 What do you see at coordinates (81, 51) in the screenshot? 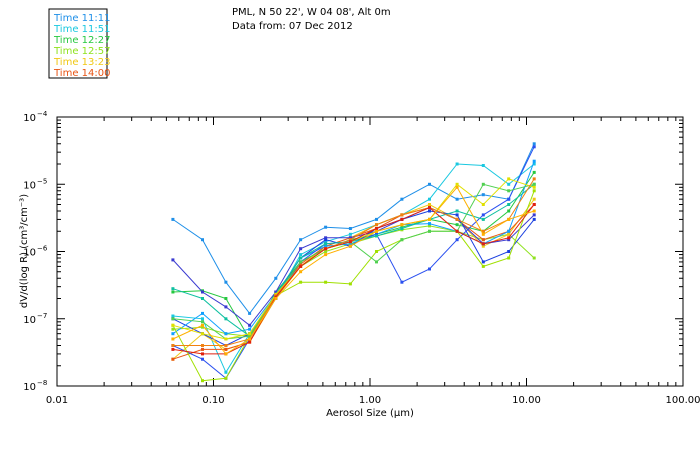
I see `legend-entry: Time 12:57` at bounding box center [81, 51].